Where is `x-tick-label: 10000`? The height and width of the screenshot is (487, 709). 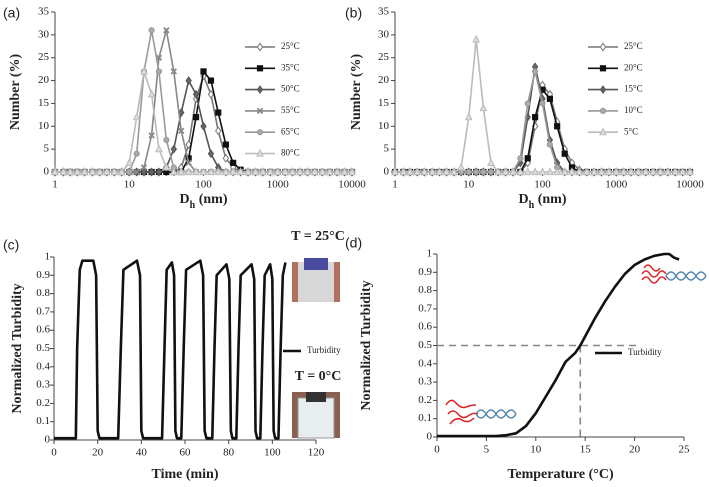
x-tick-label: 10000 is located at coordinates (690, 185).